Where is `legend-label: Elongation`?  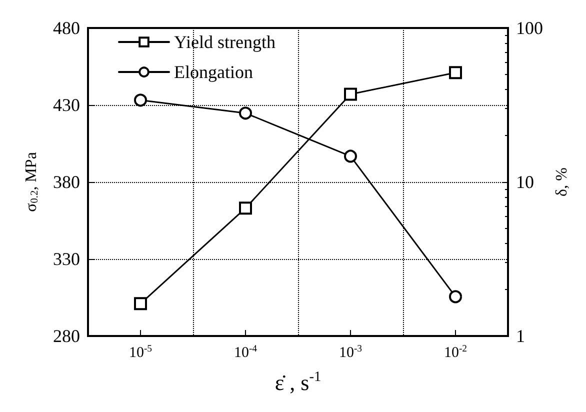 legend-label: Elongation is located at coordinates (213, 72).